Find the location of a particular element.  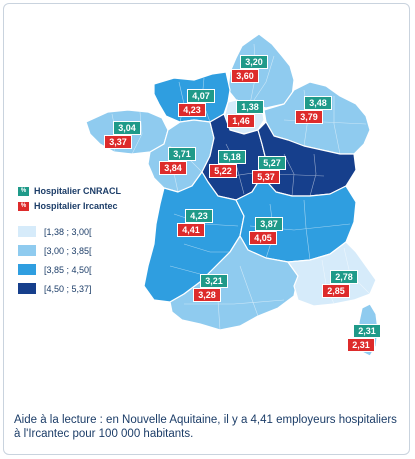

pays-de-la-loire-ircantec-badge: 3,84 is located at coordinates (173, 168).